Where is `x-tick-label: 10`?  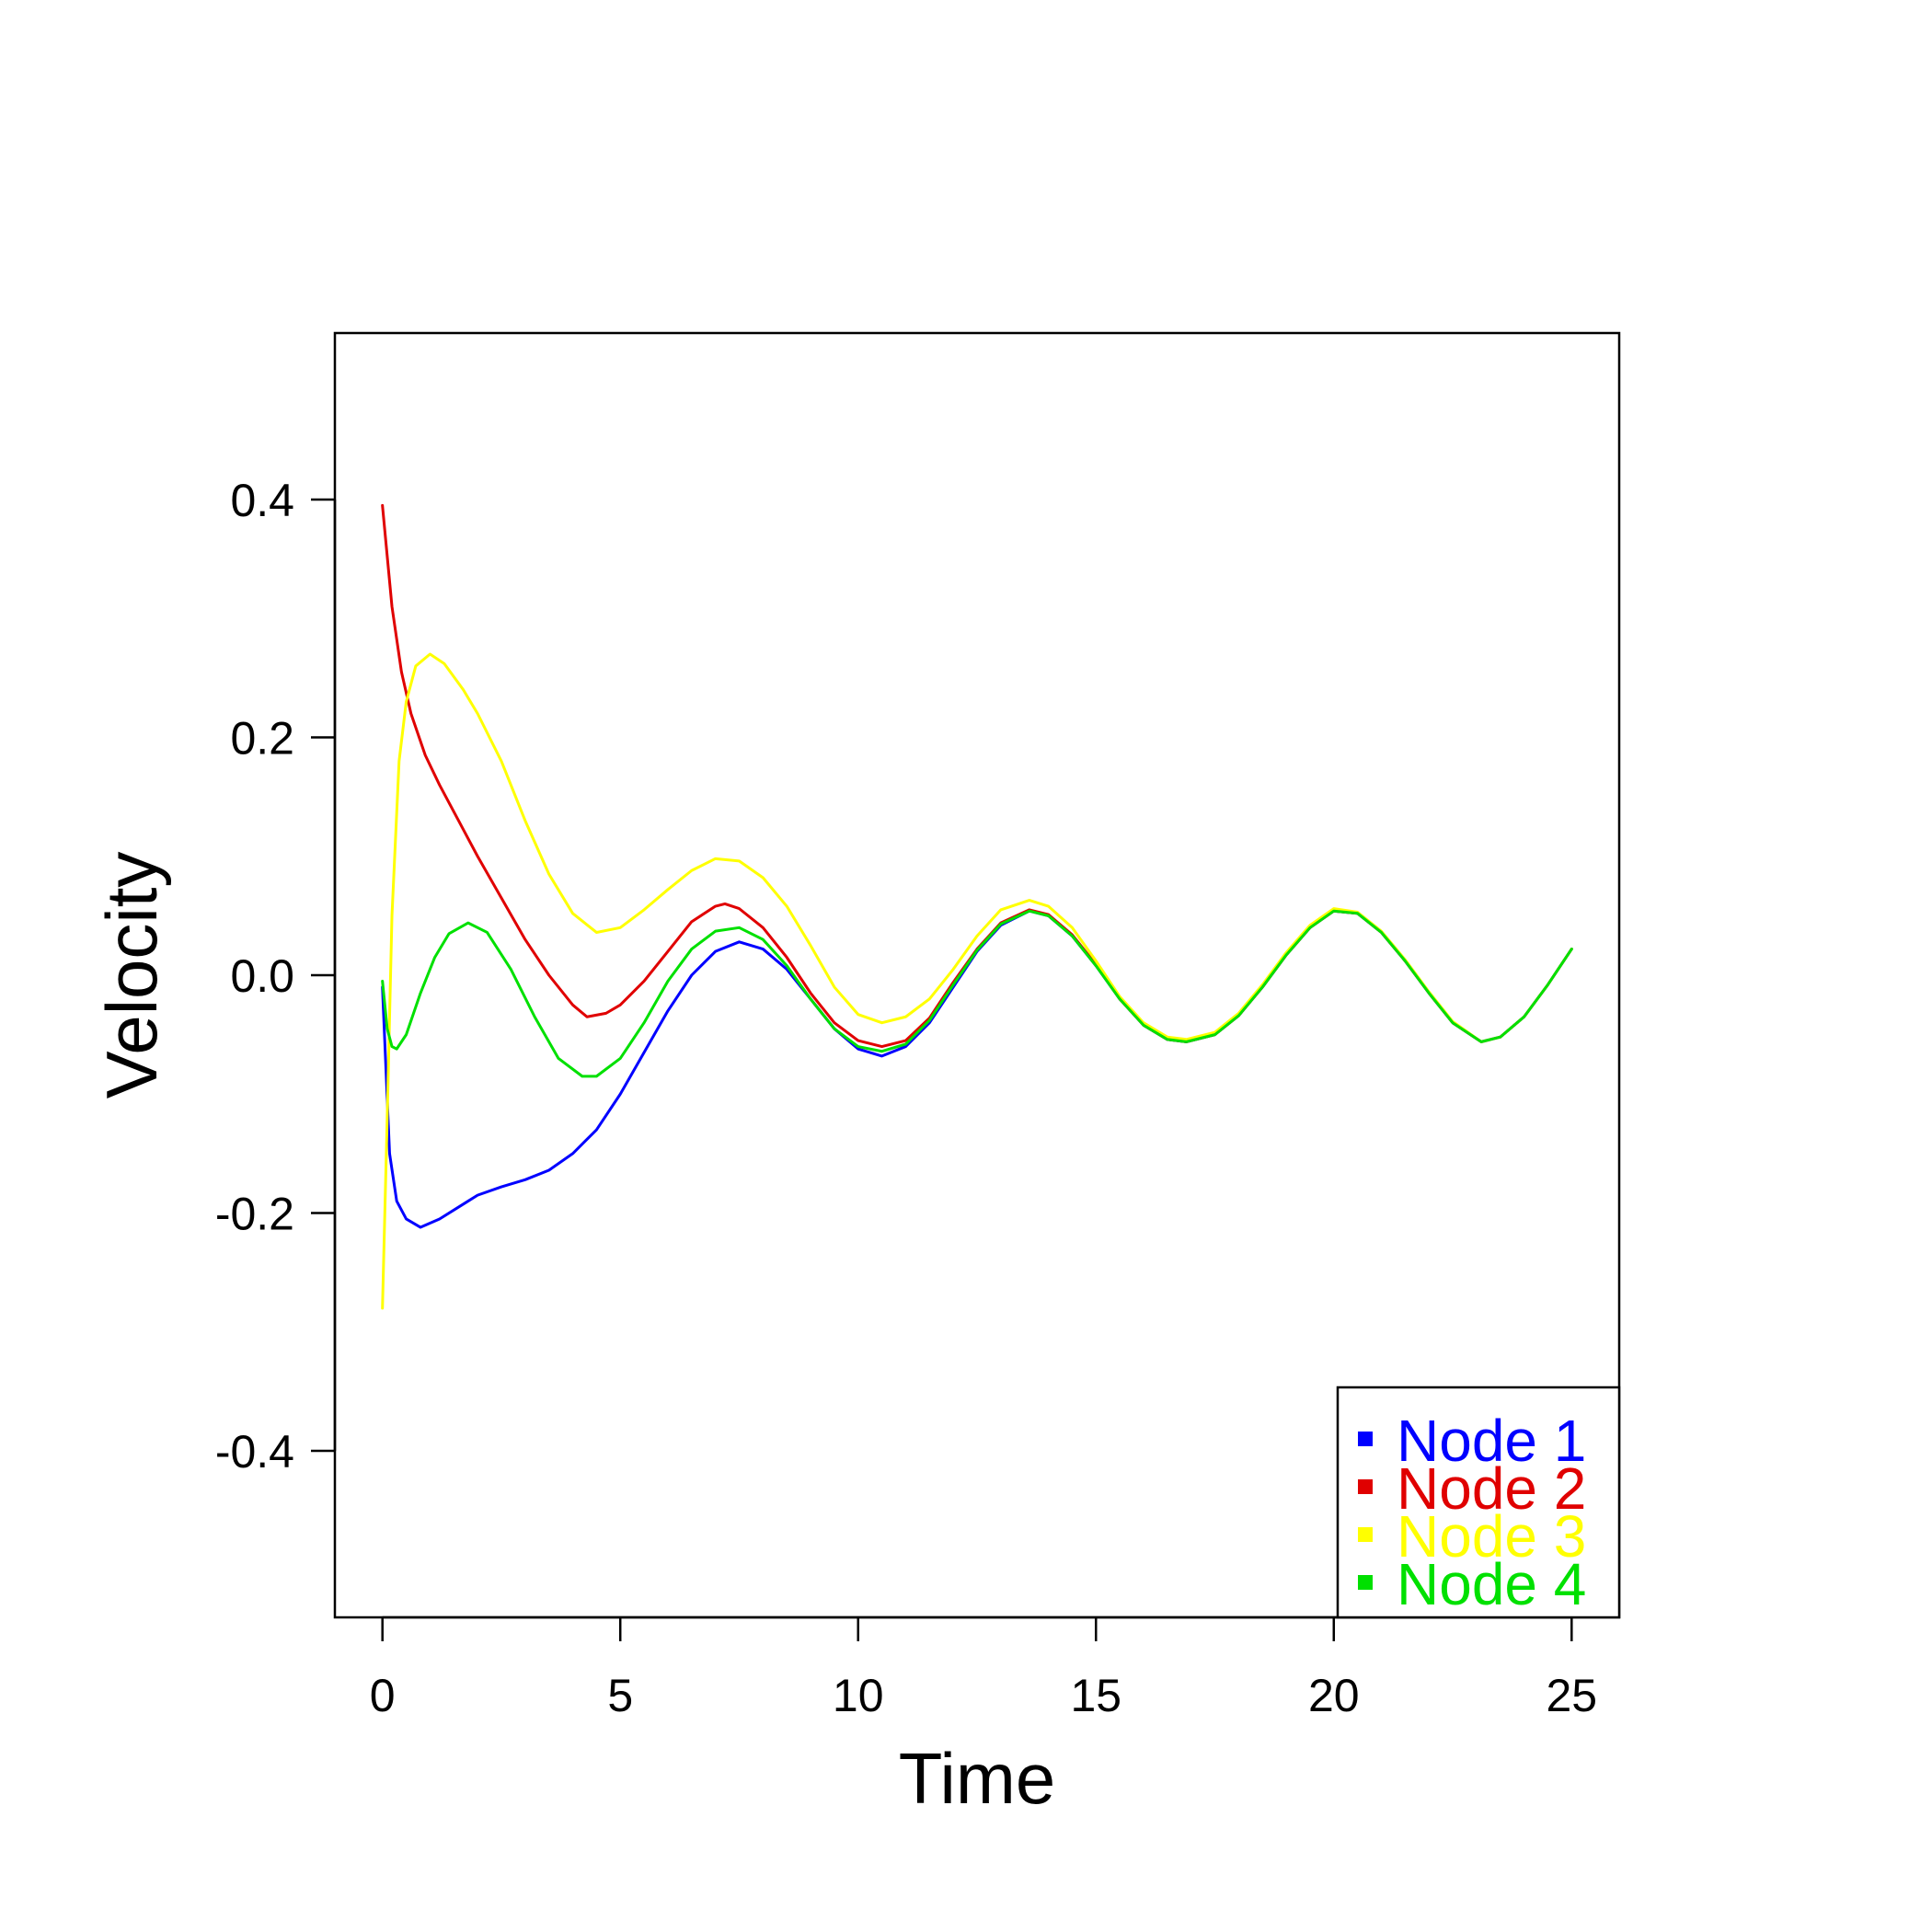 x-tick-label: 10 is located at coordinates (858, 1695).